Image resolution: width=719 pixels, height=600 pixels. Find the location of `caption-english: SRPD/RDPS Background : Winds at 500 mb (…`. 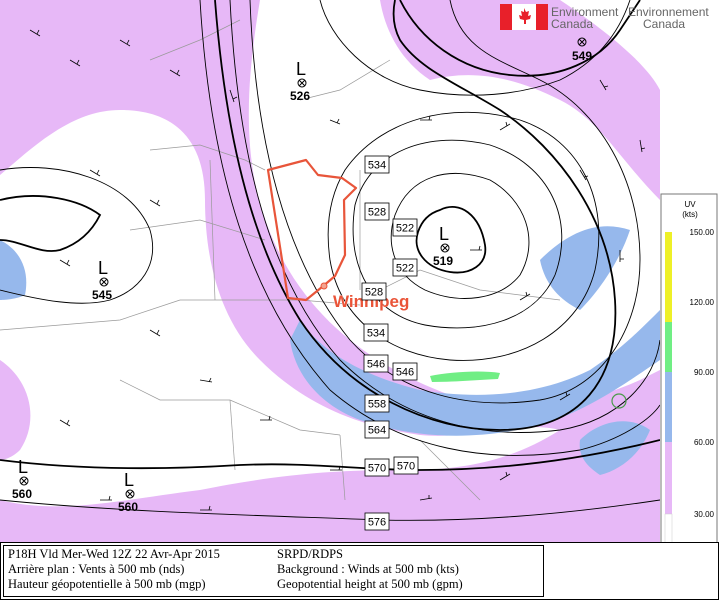

caption-english: SRPD/RDPS Background : Winds at 500 mb (… is located at coordinates (370, 569).